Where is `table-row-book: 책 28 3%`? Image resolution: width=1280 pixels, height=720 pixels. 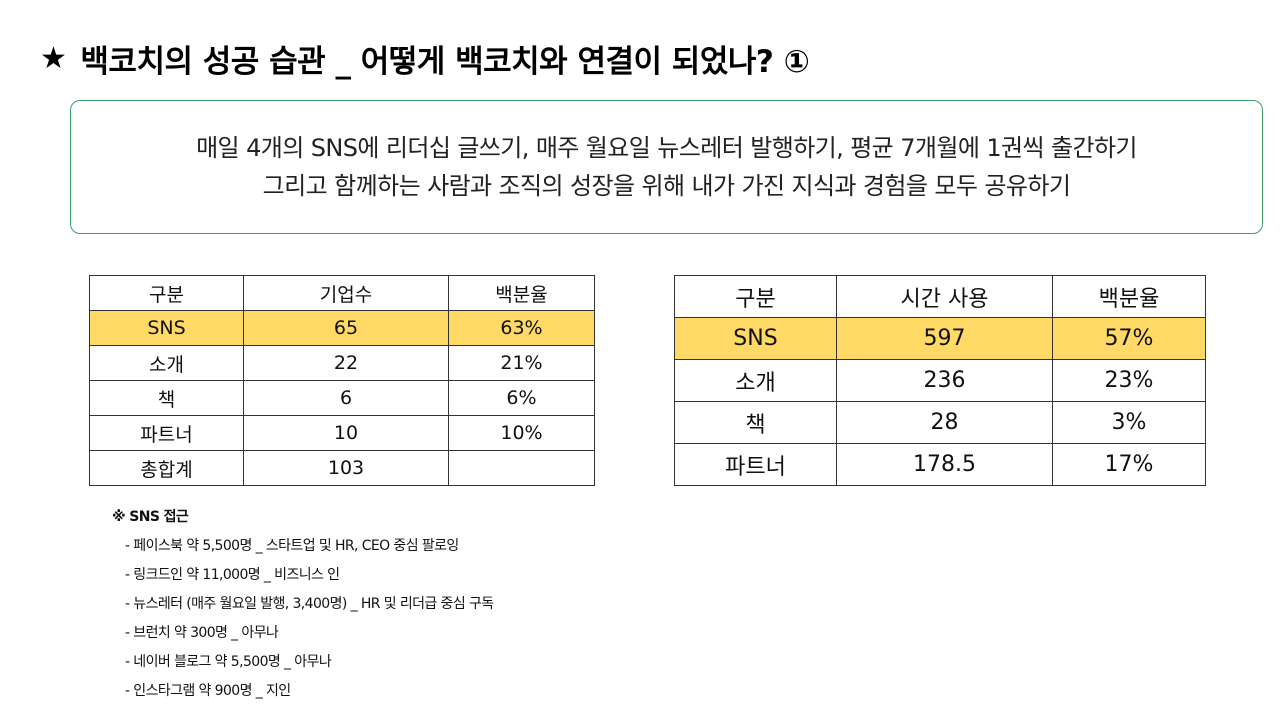 table-row-book: 책 28 3% is located at coordinates (940, 422).